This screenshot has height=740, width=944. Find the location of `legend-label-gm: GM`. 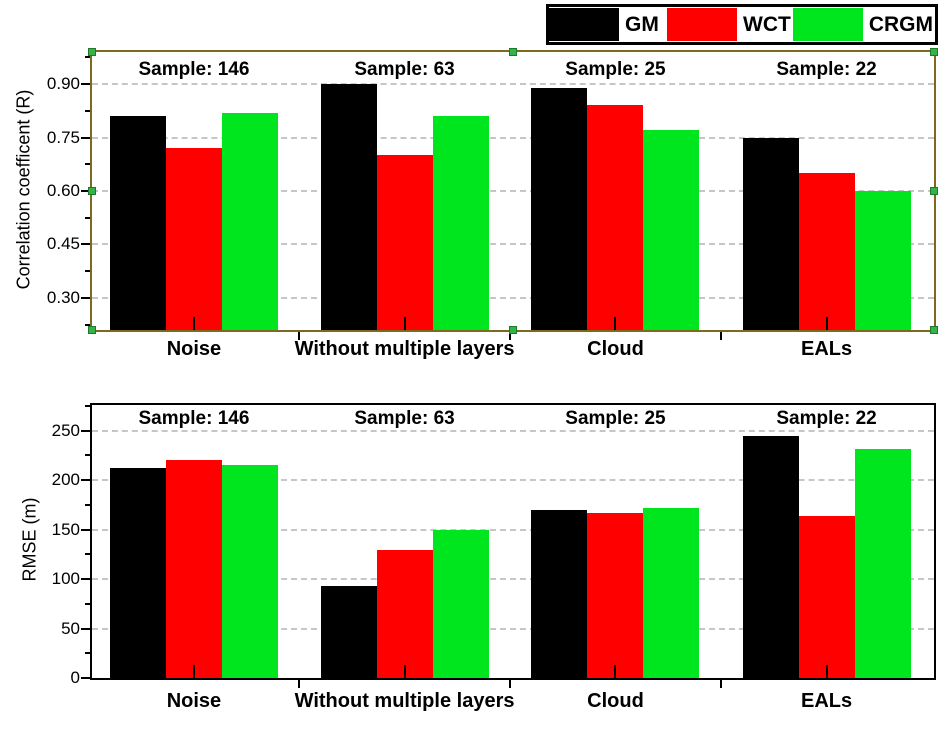

legend-label-gm: GM is located at coordinates (642, 24).